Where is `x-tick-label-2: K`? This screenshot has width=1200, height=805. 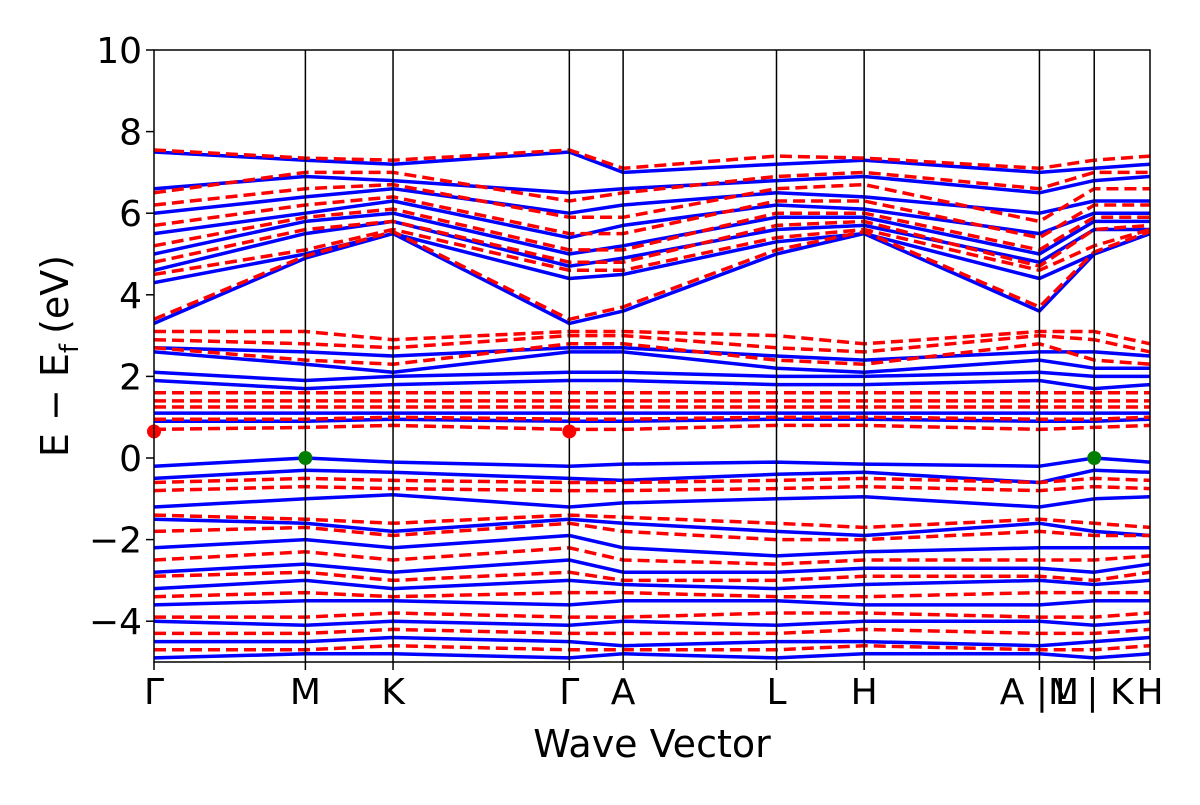
x-tick-label-2: K is located at coordinates (393, 692).